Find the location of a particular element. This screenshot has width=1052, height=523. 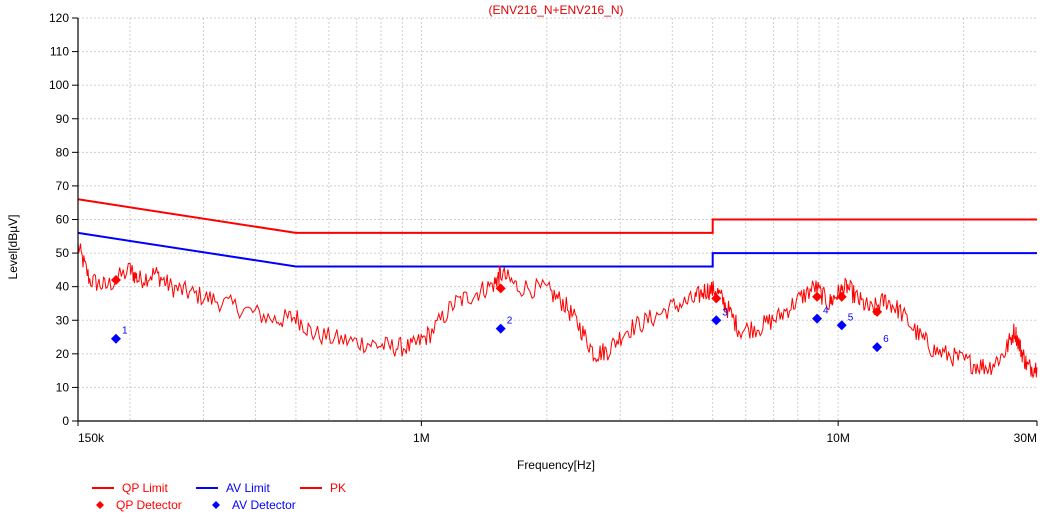

marker-label-5: 5 is located at coordinates (851, 317).